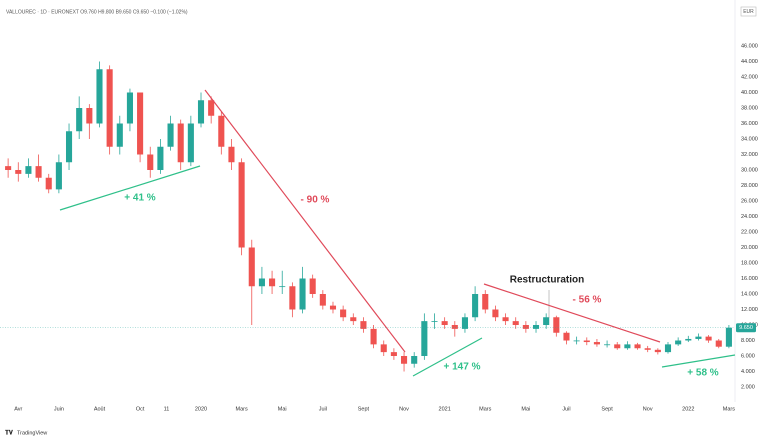 The image size is (760, 443). I want to click on x-tick-label: Avr, so click(18, 409).